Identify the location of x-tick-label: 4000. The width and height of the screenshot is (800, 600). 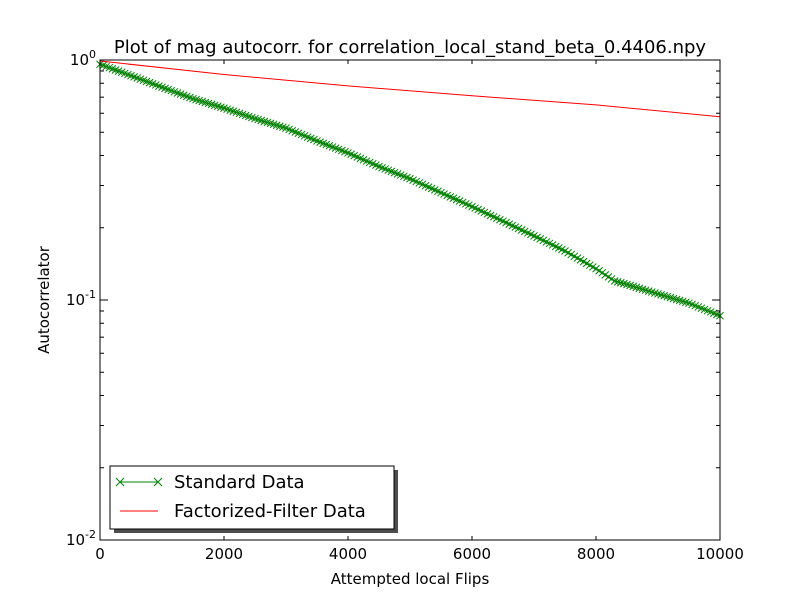
(348, 554).